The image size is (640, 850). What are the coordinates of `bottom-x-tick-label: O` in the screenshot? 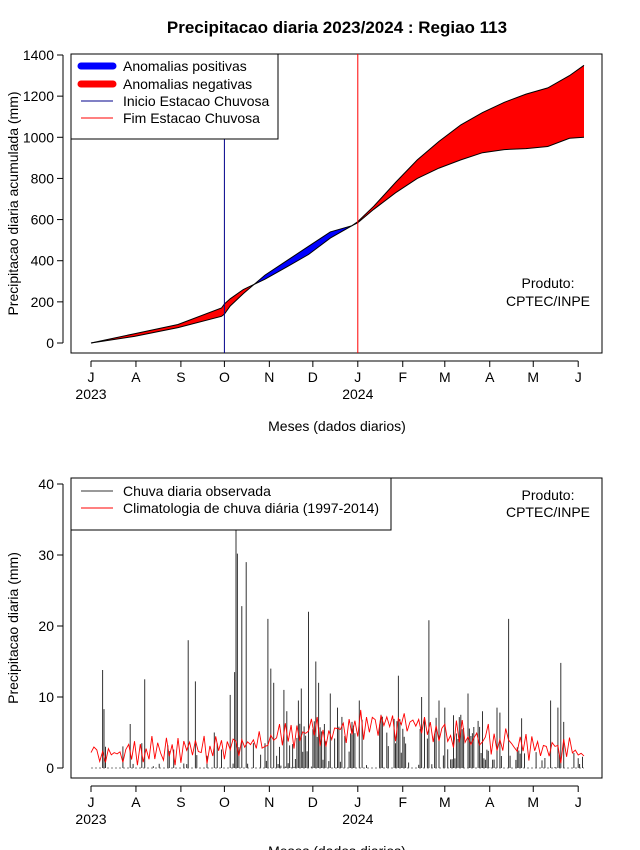 It's located at (224, 802).